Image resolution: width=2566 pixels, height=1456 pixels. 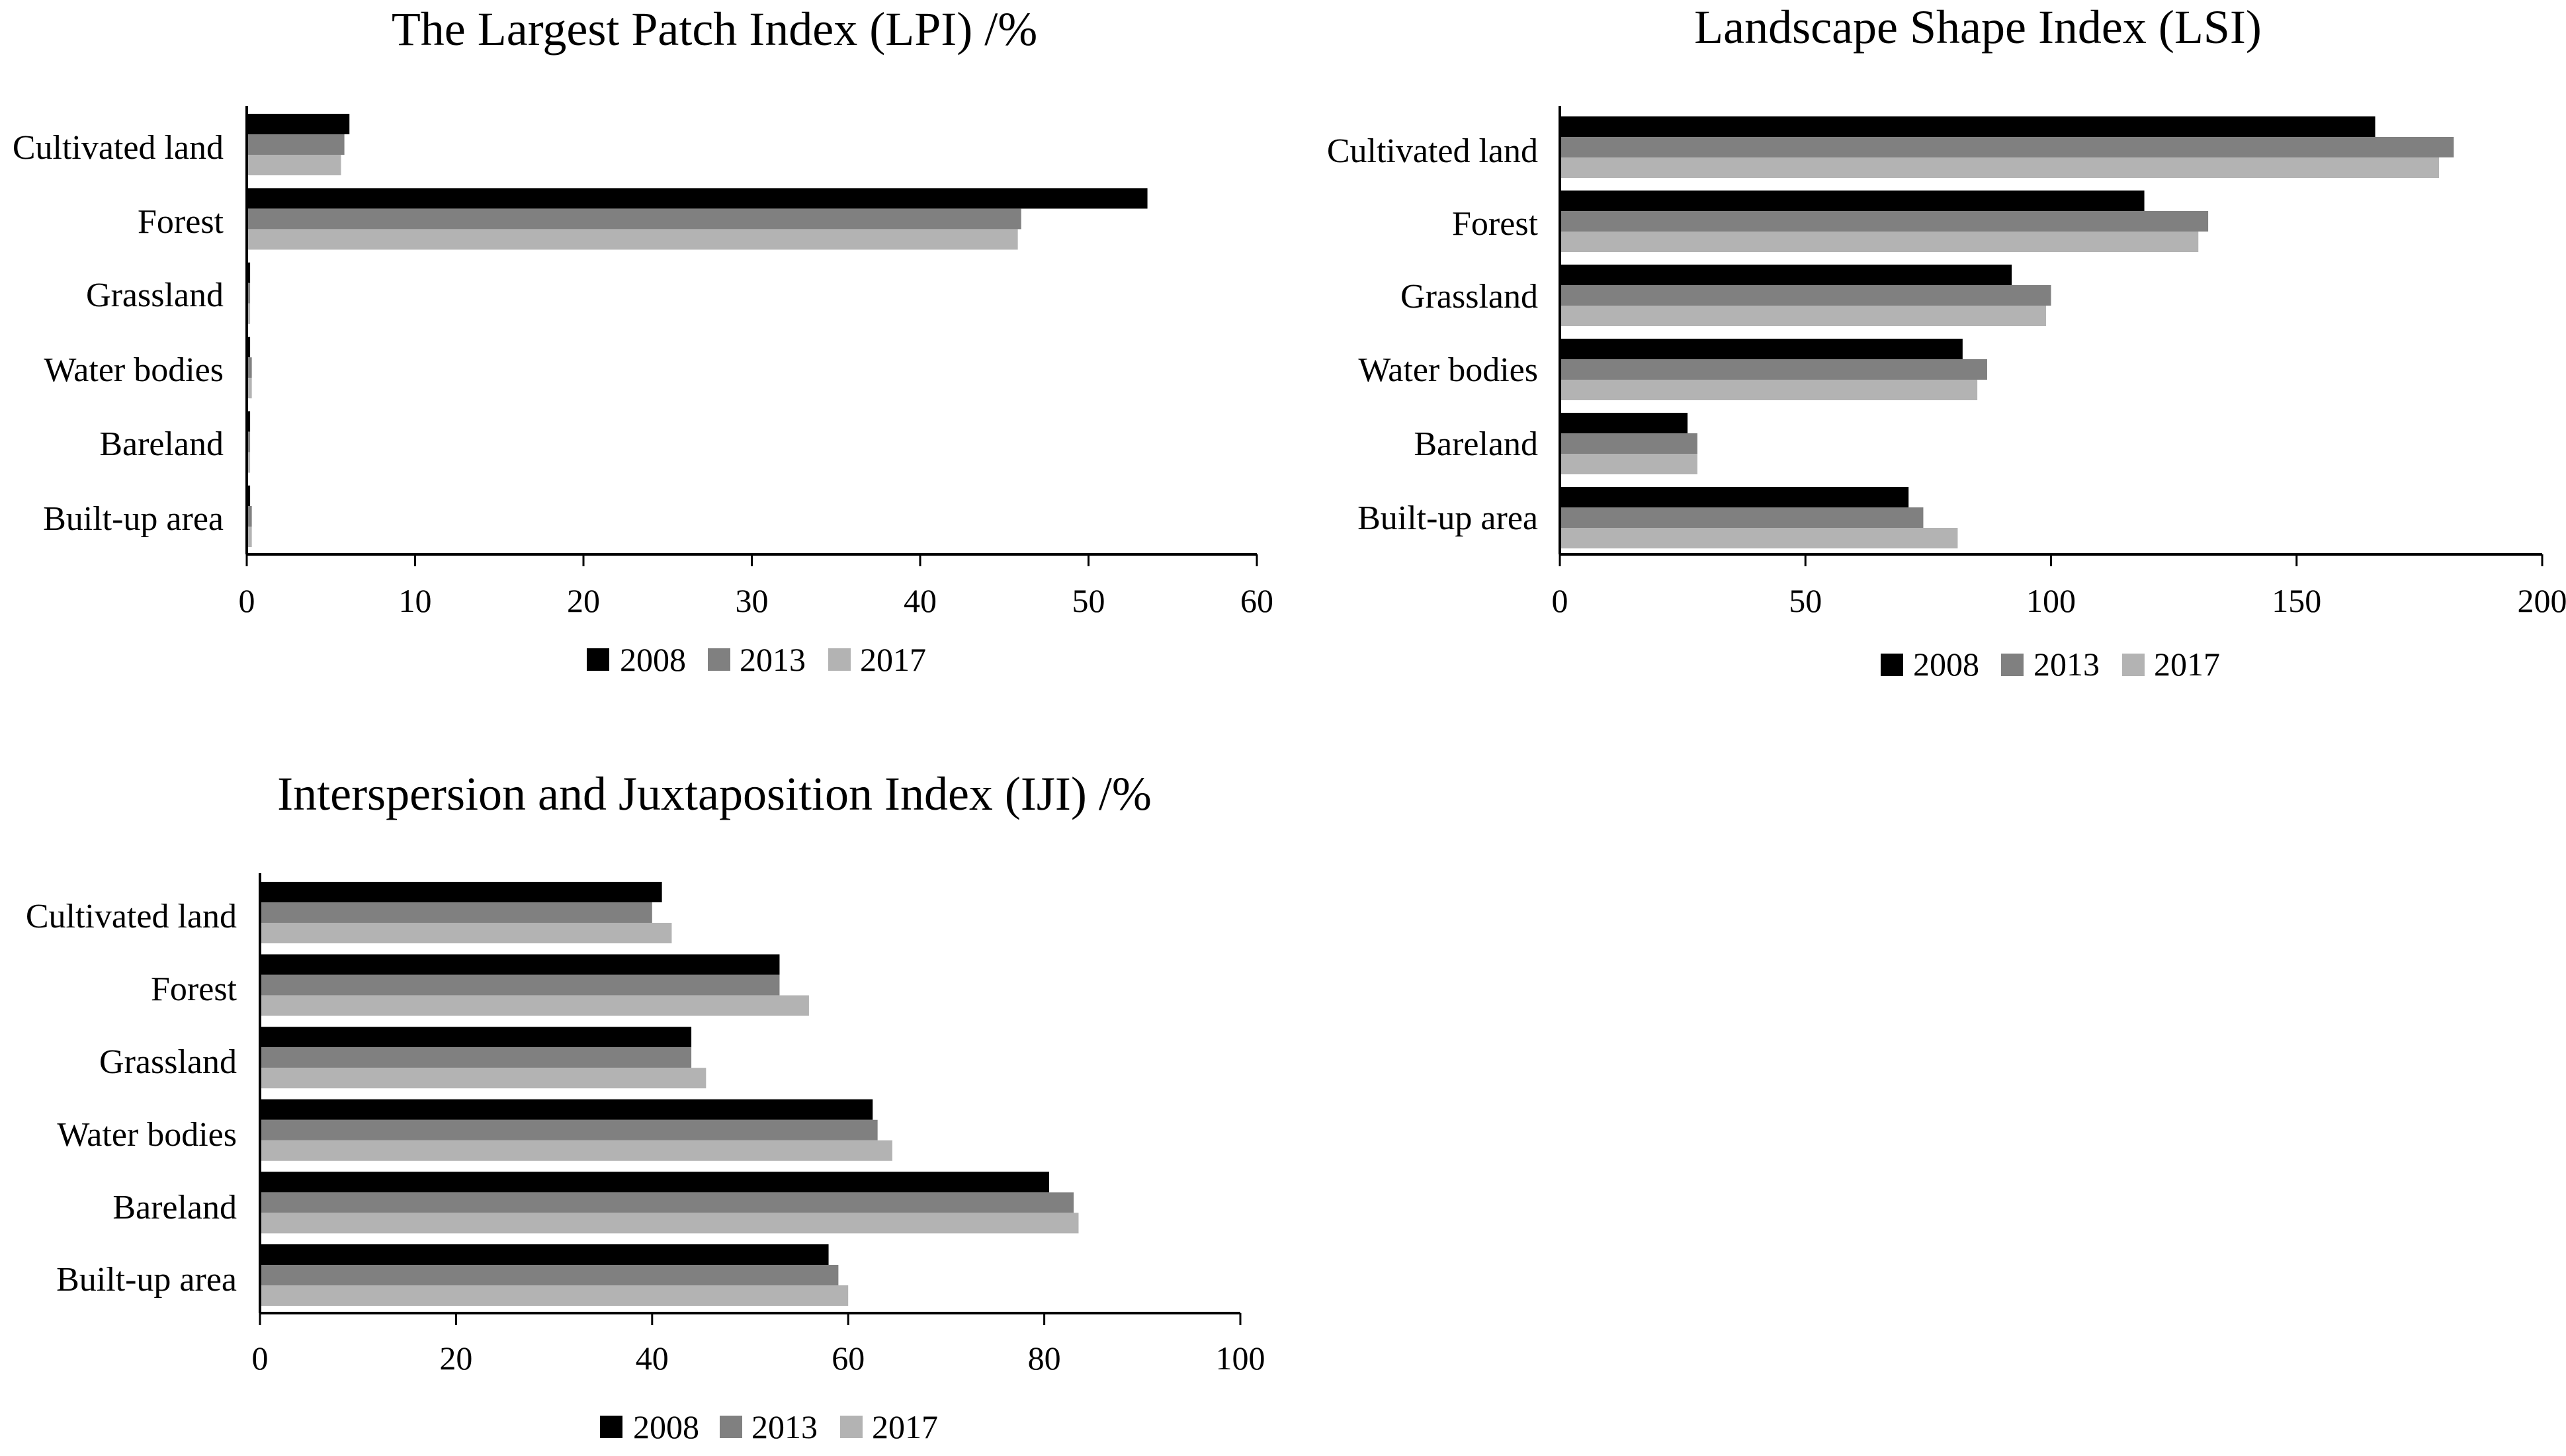 I want to click on x-tick-label: 50, so click(x=1806, y=600).